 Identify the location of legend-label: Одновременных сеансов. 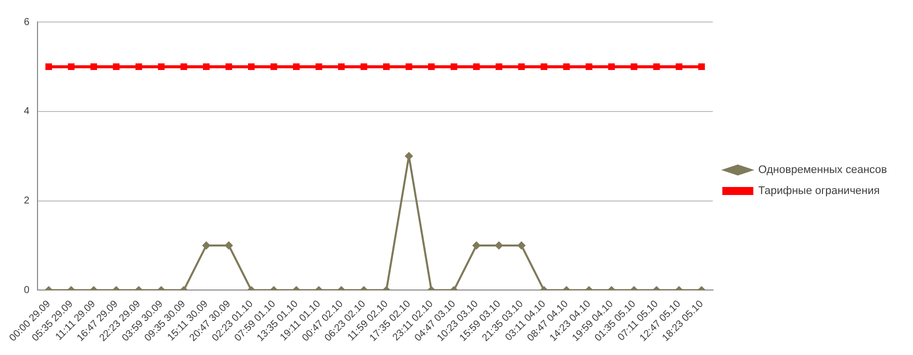
(823, 170).